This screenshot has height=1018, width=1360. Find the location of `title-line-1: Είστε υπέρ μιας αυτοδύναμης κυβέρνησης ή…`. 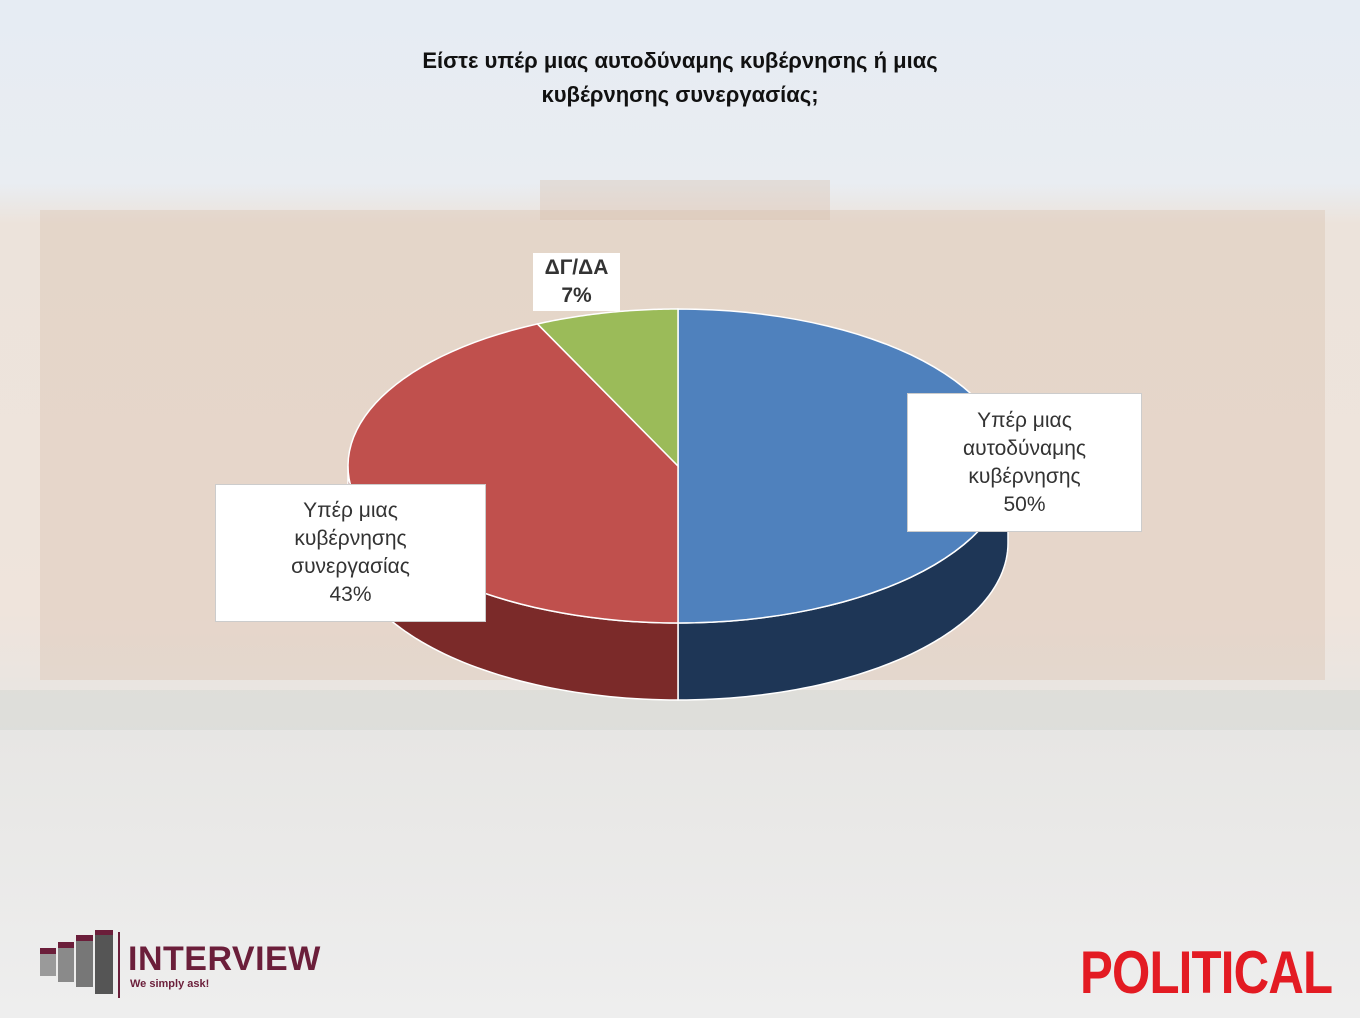

title-line-1: Είστε υπέρ μιας αυτοδύναμης κυβέρνησης ή… is located at coordinates (680, 60).